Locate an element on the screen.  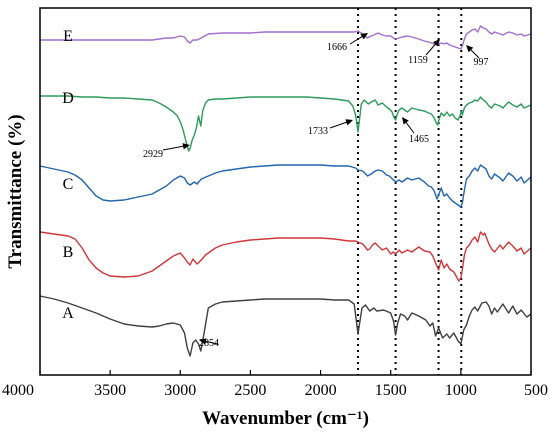
annotation-label-1666: 1666 is located at coordinates (337, 47).